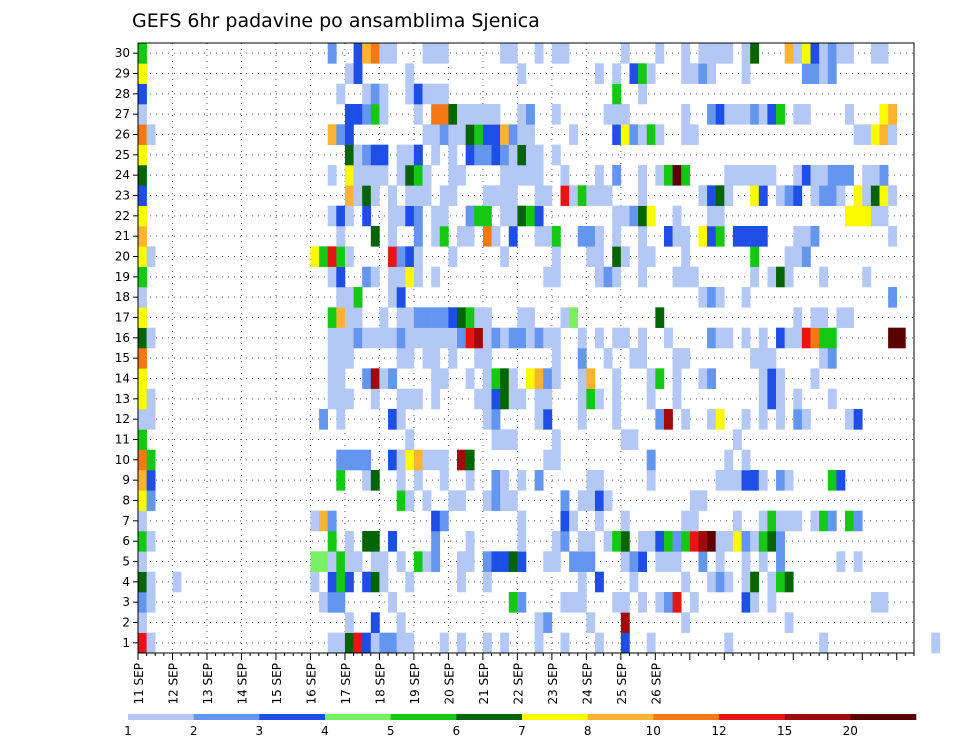 This screenshot has height=742, width=960. What do you see at coordinates (456, 731) in the screenshot?
I see `colorbar-label: 6` at bounding box center [456, 731].